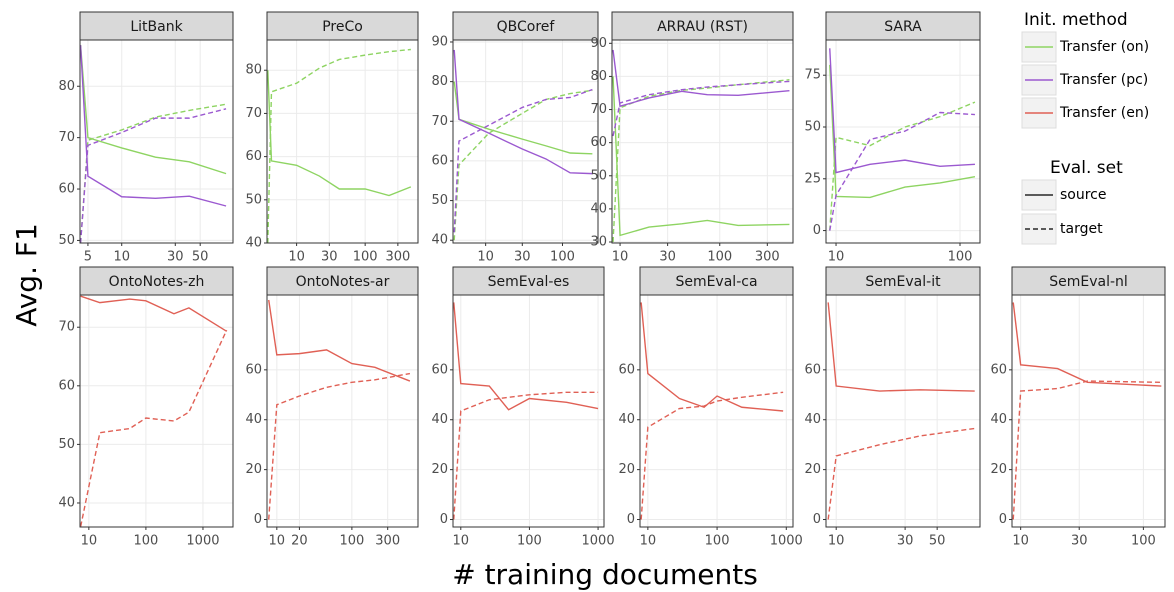 This screenshot has height=592, width=1174. What do you see at coordinates (903, 27) in the screenshot?
I see `panel-title: SARA` at bounding box center [903, 27].